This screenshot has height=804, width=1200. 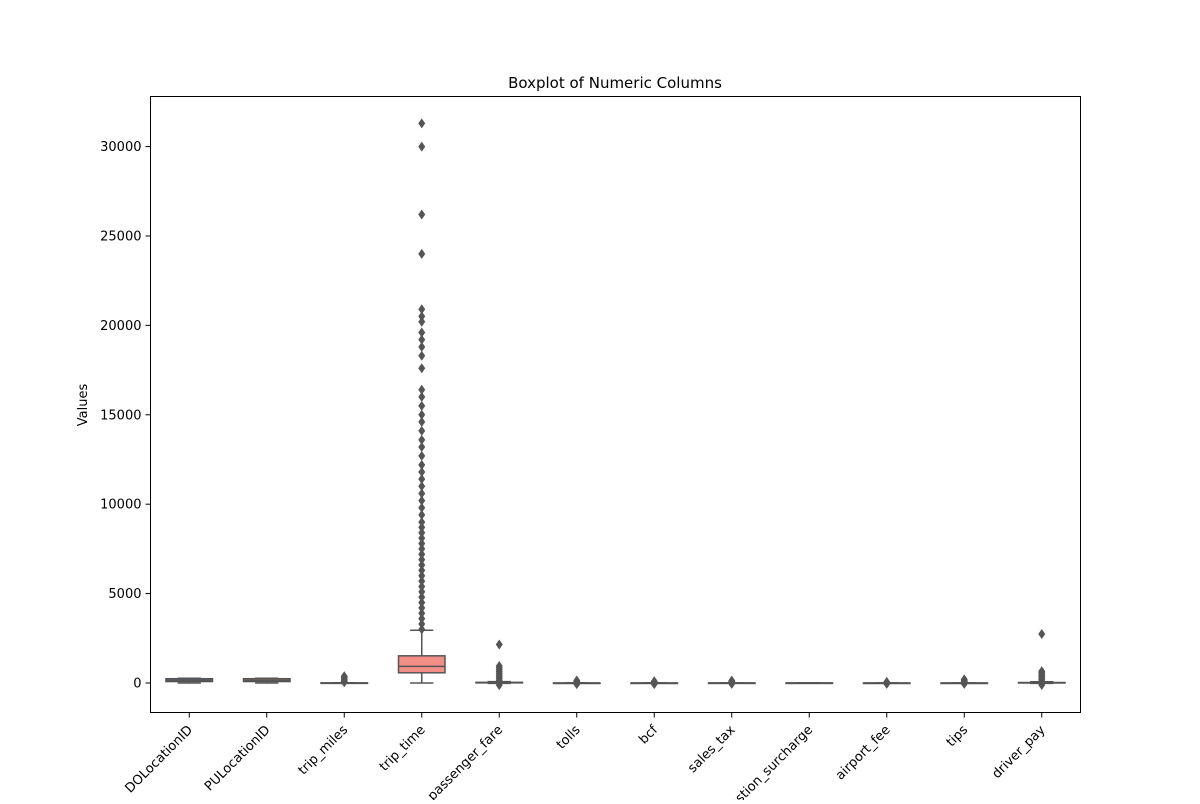 I want to click on box-tips, so click(x=964, y=681).